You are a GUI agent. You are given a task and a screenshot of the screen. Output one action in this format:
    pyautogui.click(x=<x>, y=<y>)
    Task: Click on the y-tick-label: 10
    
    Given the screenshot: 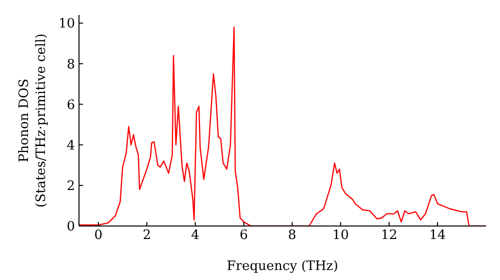 What is the action you would take?
    pyautogui.click(x=66, y=24)
    